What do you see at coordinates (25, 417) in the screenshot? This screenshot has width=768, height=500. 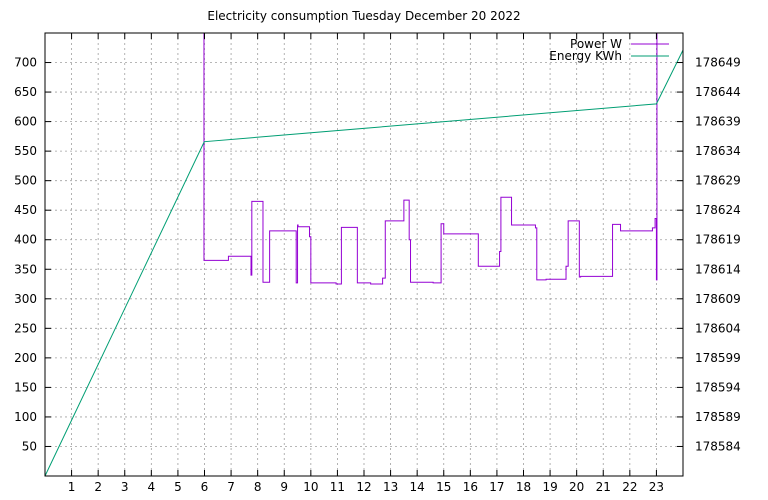 I see `y-tick-label: 100` at bounding box center [25, 417].